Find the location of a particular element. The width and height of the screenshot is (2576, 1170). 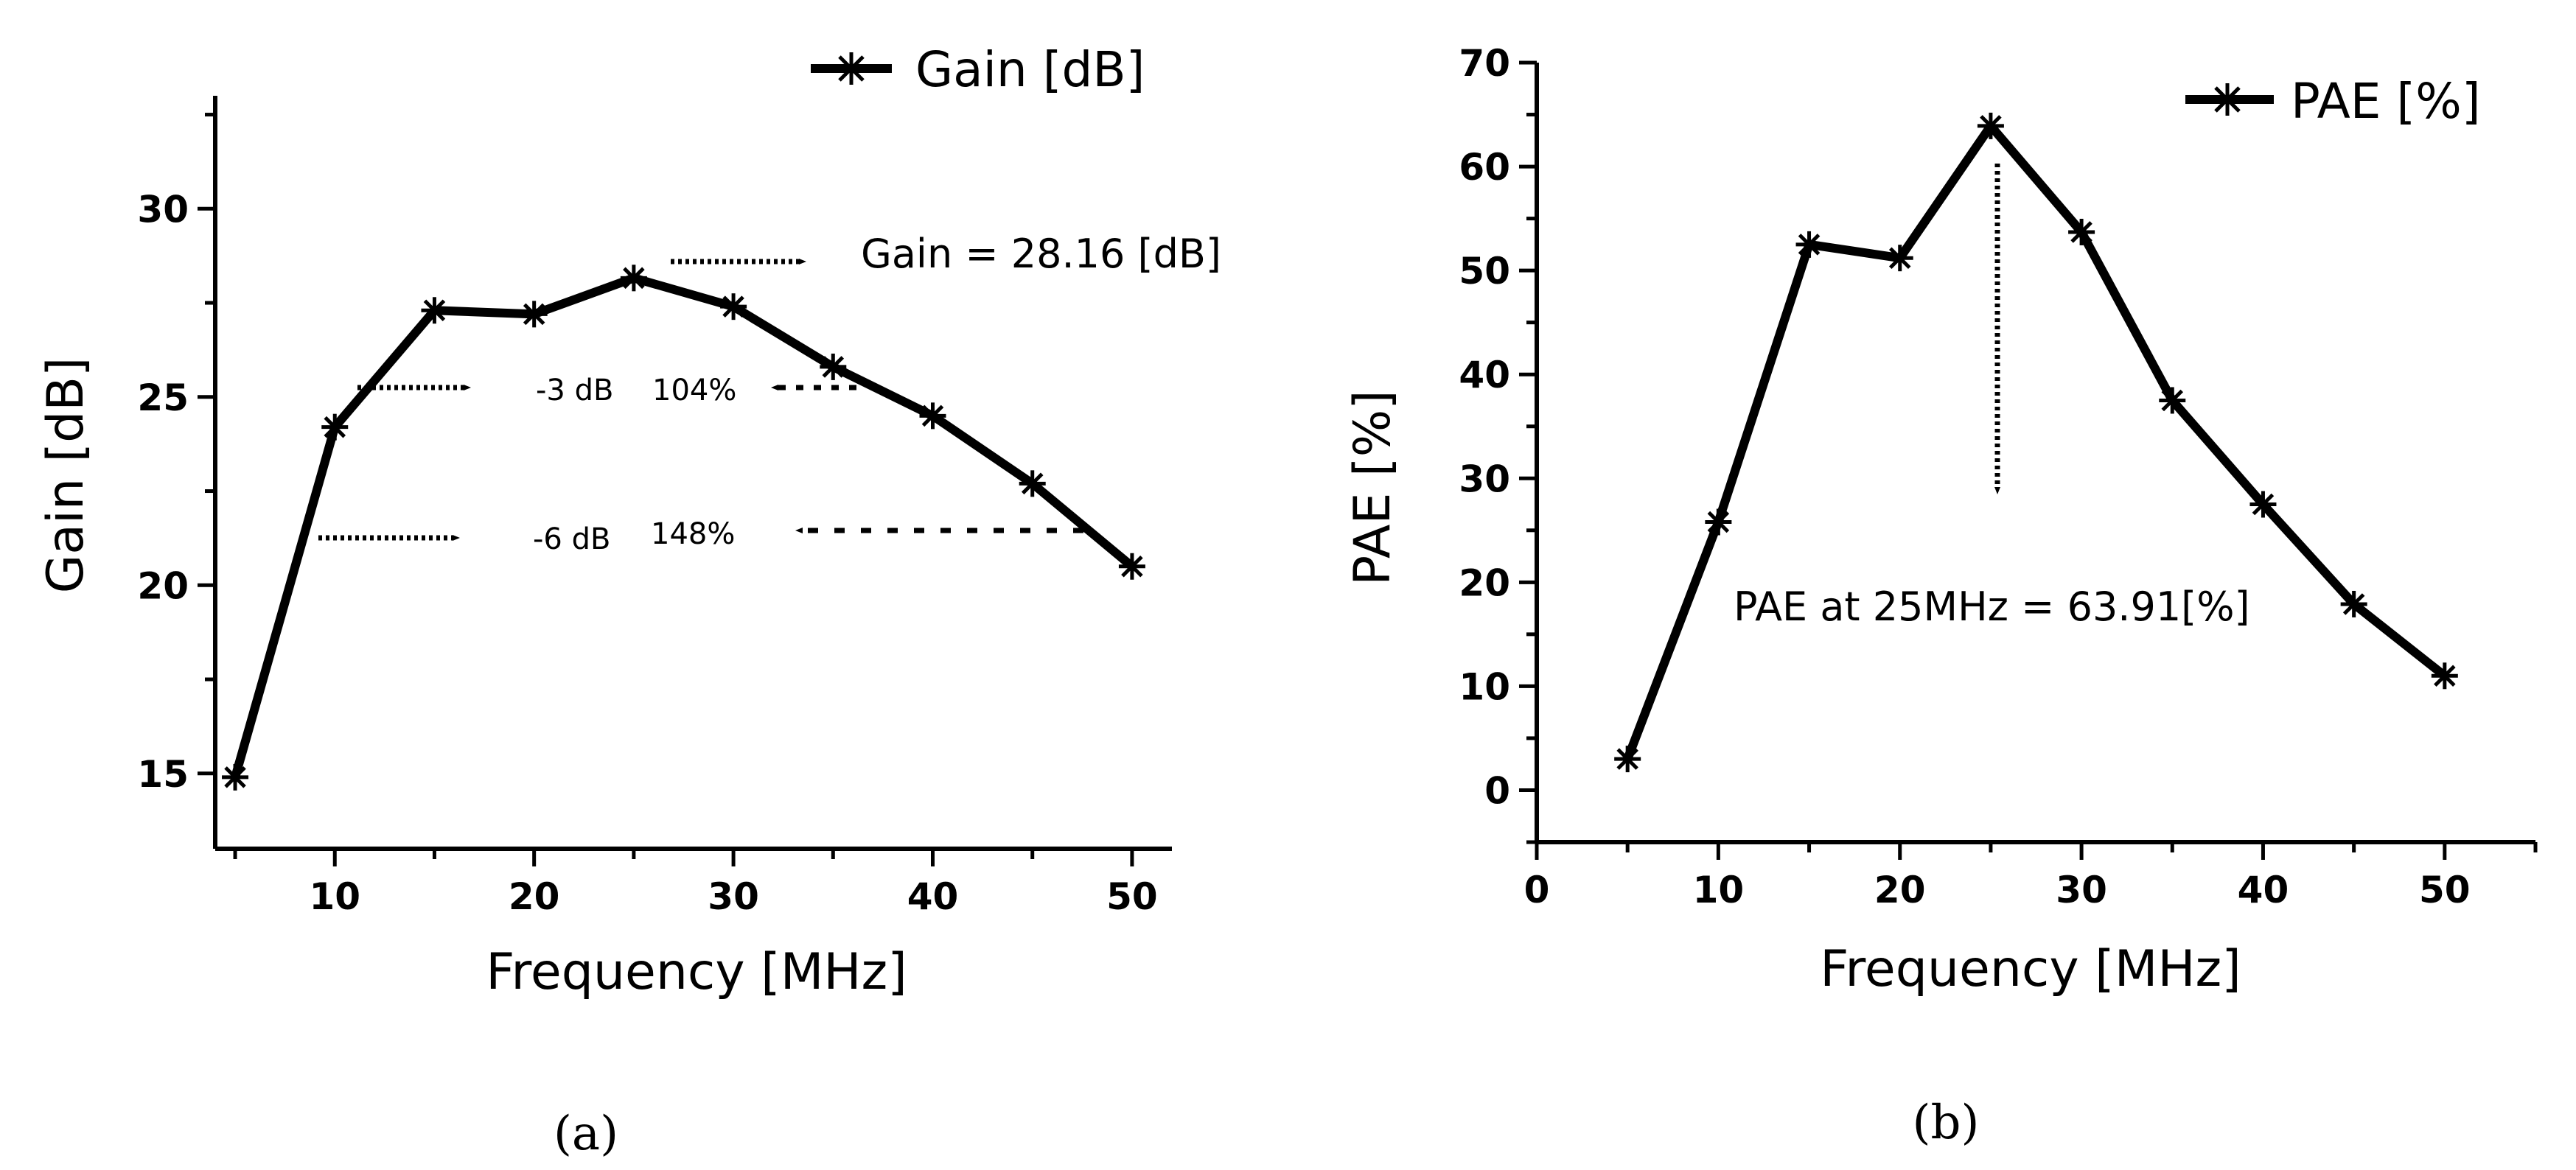

panel-b-y-tick-label: 10 is located at coordinates (1484, 686).